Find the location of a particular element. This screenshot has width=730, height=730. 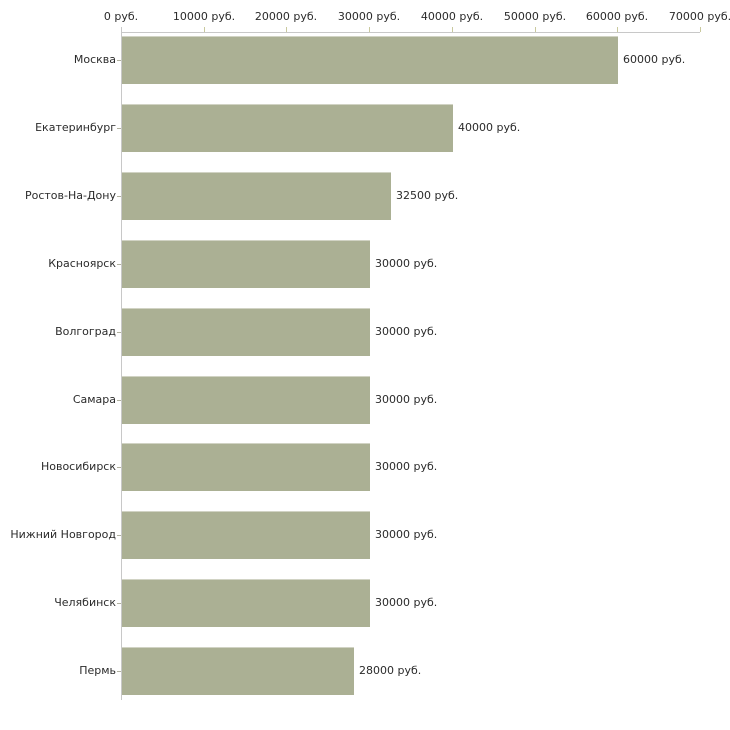

value-label: 60000 руб. is located at coordinates (654, 59).